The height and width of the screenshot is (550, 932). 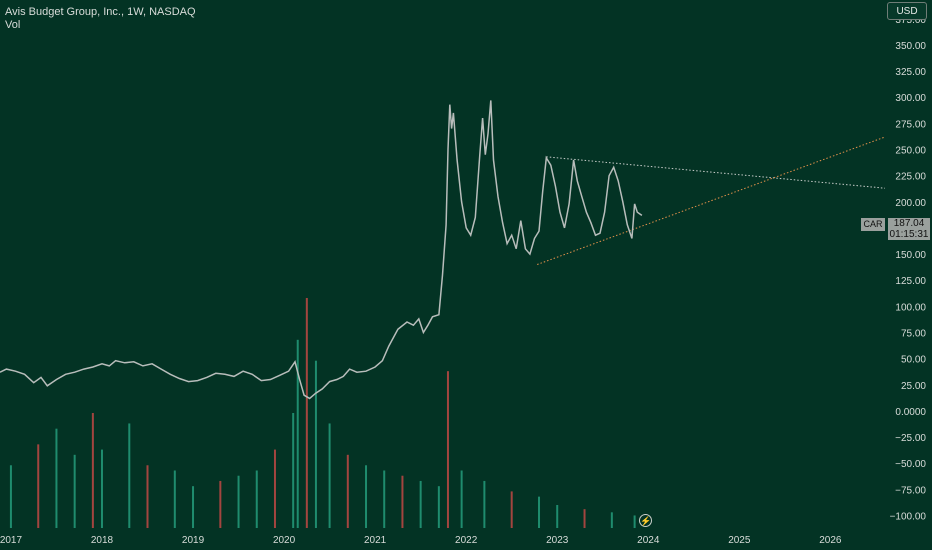 I want to click on y-tick-label: 250.00, so click(x=910, y=151).